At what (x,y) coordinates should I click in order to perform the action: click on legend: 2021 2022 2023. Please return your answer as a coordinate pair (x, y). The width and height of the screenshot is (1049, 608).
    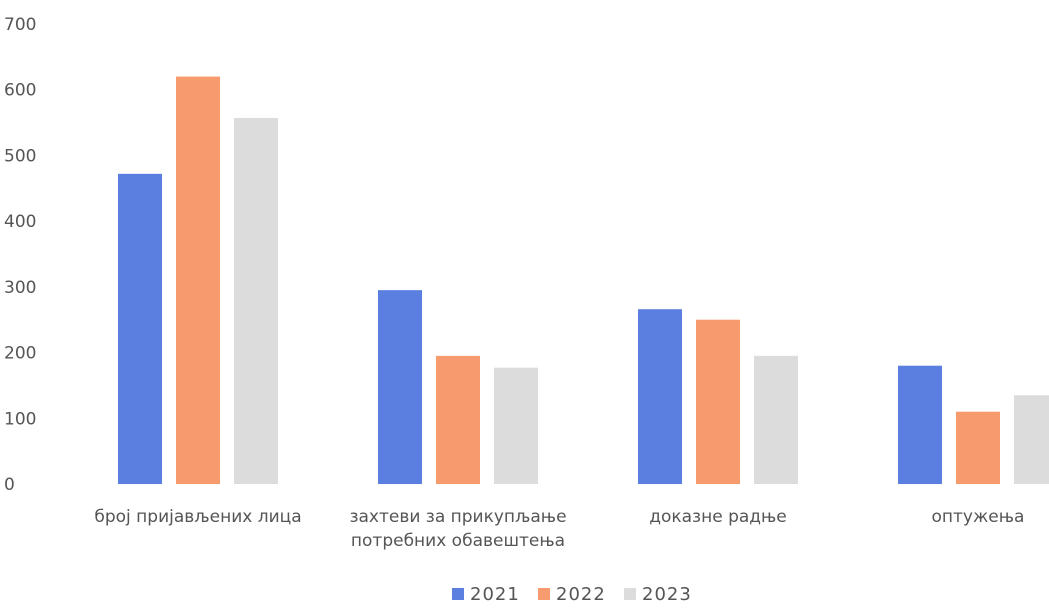
    Looking at the image, I should click on (572, 594).